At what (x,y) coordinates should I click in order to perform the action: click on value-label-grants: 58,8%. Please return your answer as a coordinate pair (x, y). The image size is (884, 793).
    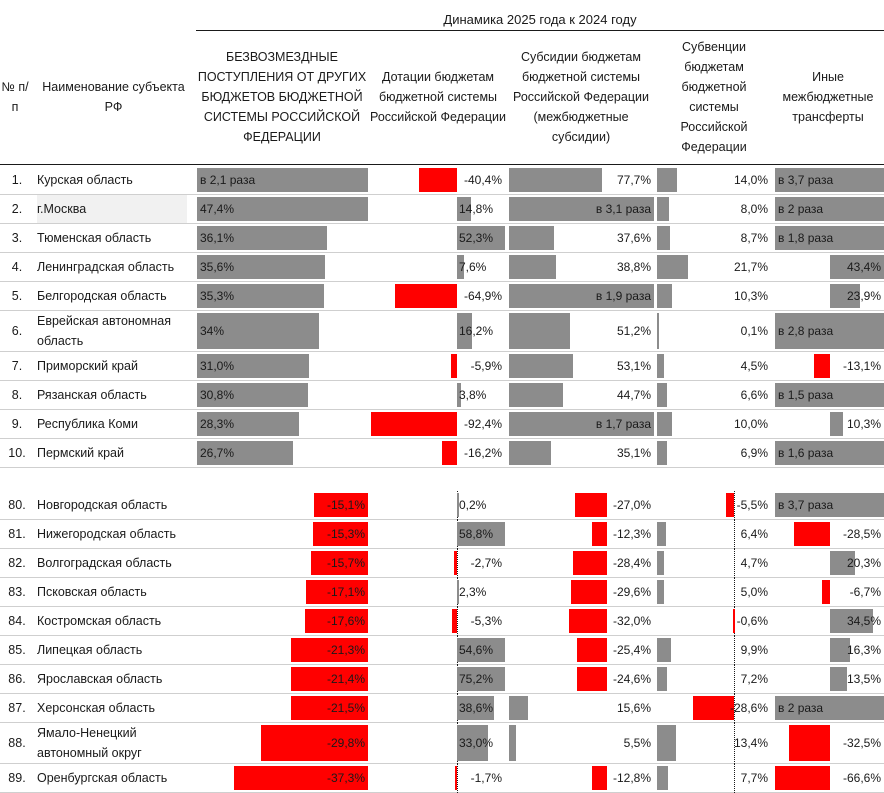
    Looking at the image, I should click on (476, 533).